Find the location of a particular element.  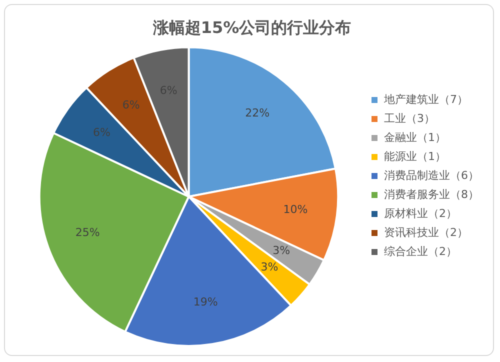

legend-label: 工业（3） is located at coordinates (409, 118).